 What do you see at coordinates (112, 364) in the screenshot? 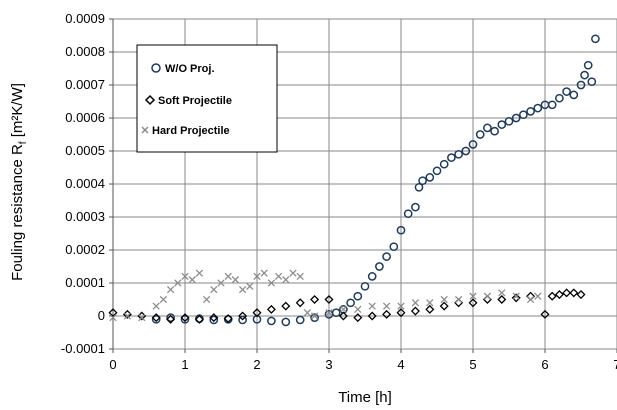
I see `x-tick-label: 0` at bounding box center [112, 364].